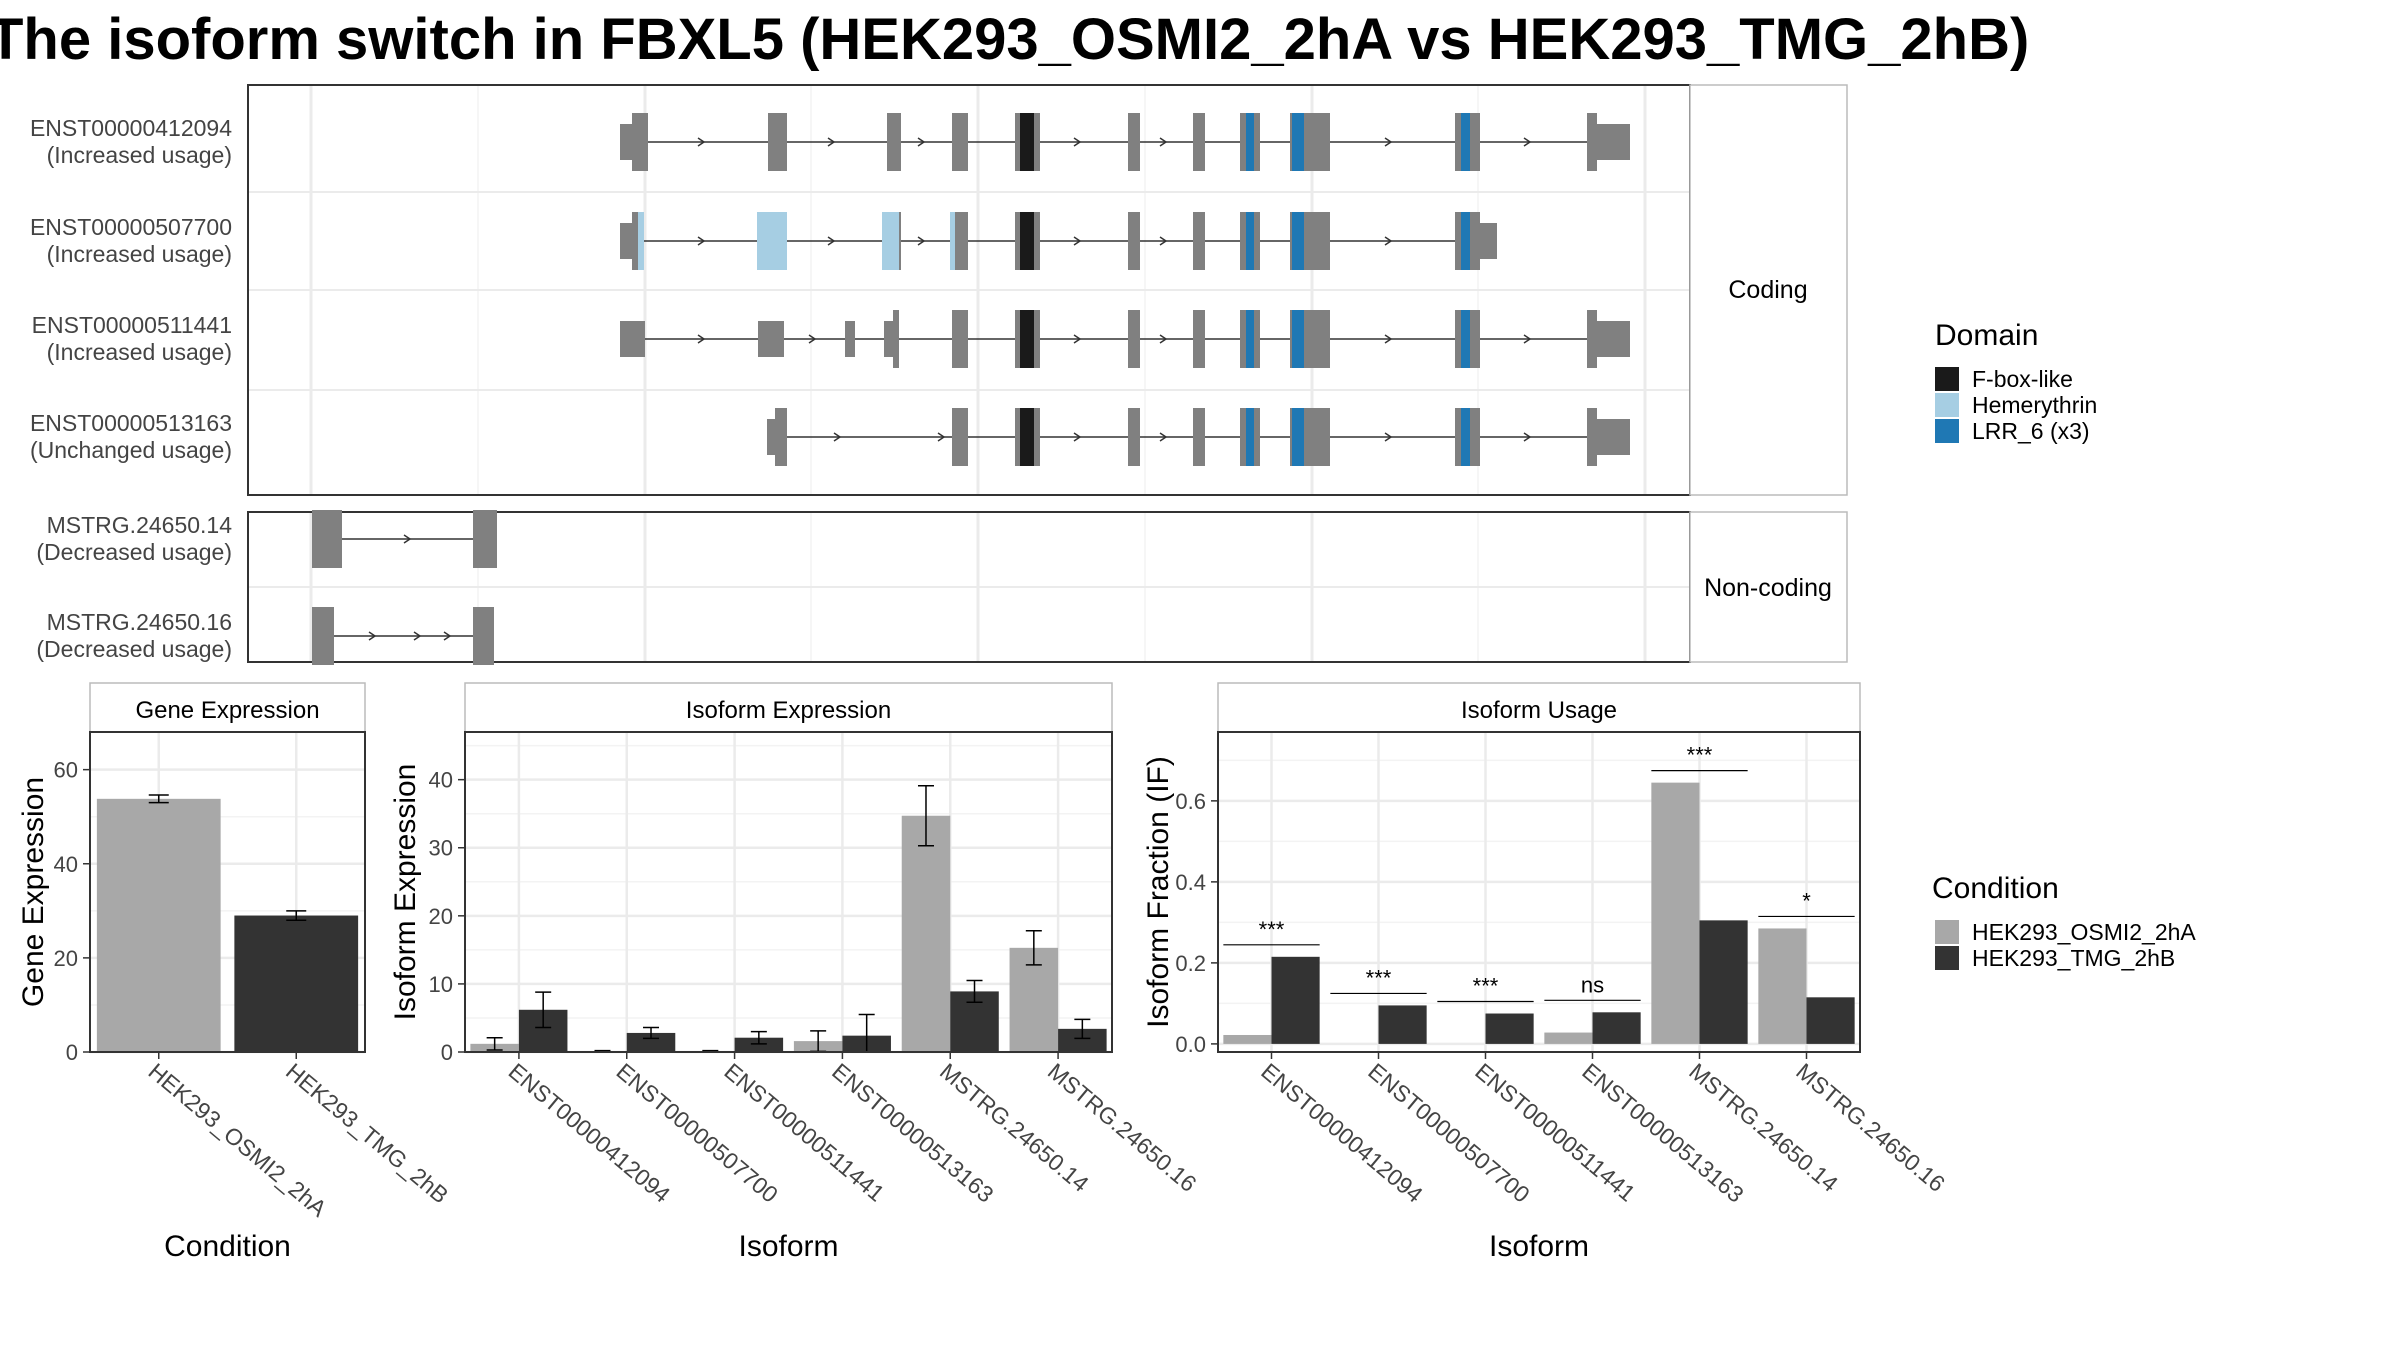  I want to click on y-tick-label: 0.6, so click(1190, 801).